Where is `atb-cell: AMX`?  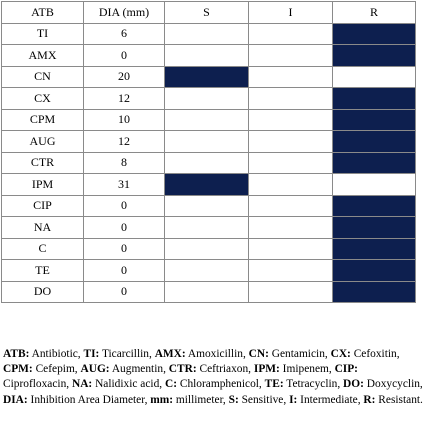 atb-cell: AMX is located at coordinates (42, 55).